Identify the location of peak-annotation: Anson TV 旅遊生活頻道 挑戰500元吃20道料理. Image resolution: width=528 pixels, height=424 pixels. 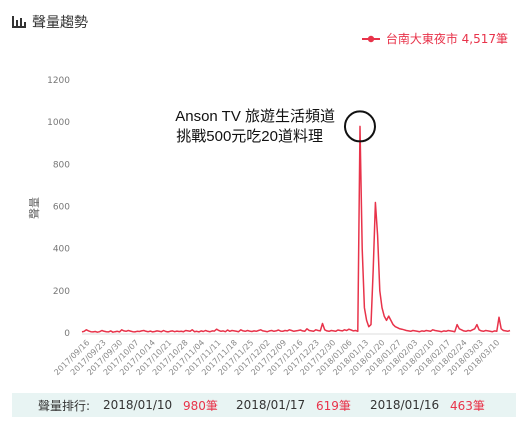
(232, 127).